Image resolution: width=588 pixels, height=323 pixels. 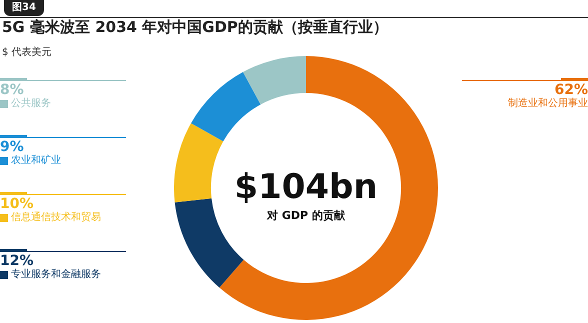 I want to click on legend-label: 专业服务和金融服务, so click(x=56, y=275).